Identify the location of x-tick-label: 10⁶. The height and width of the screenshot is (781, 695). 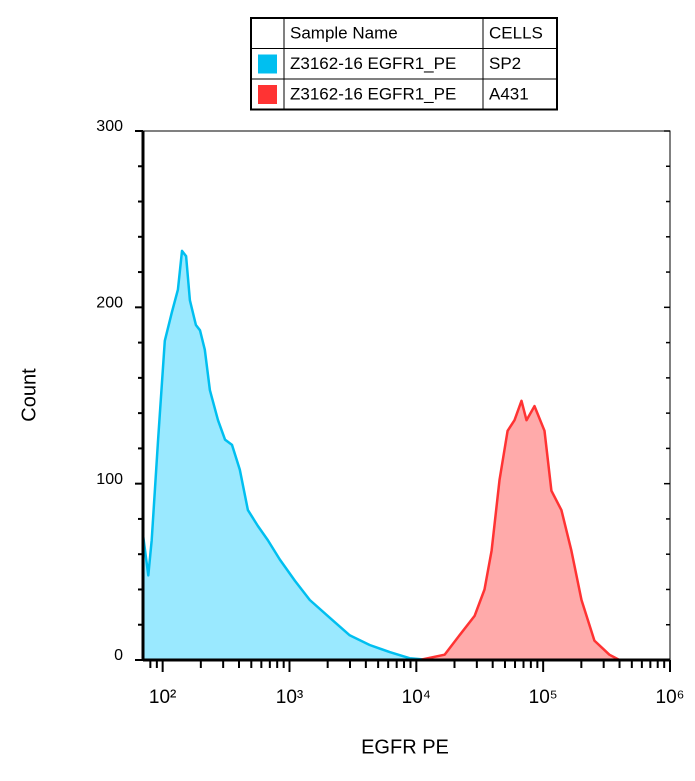
(670, 697).